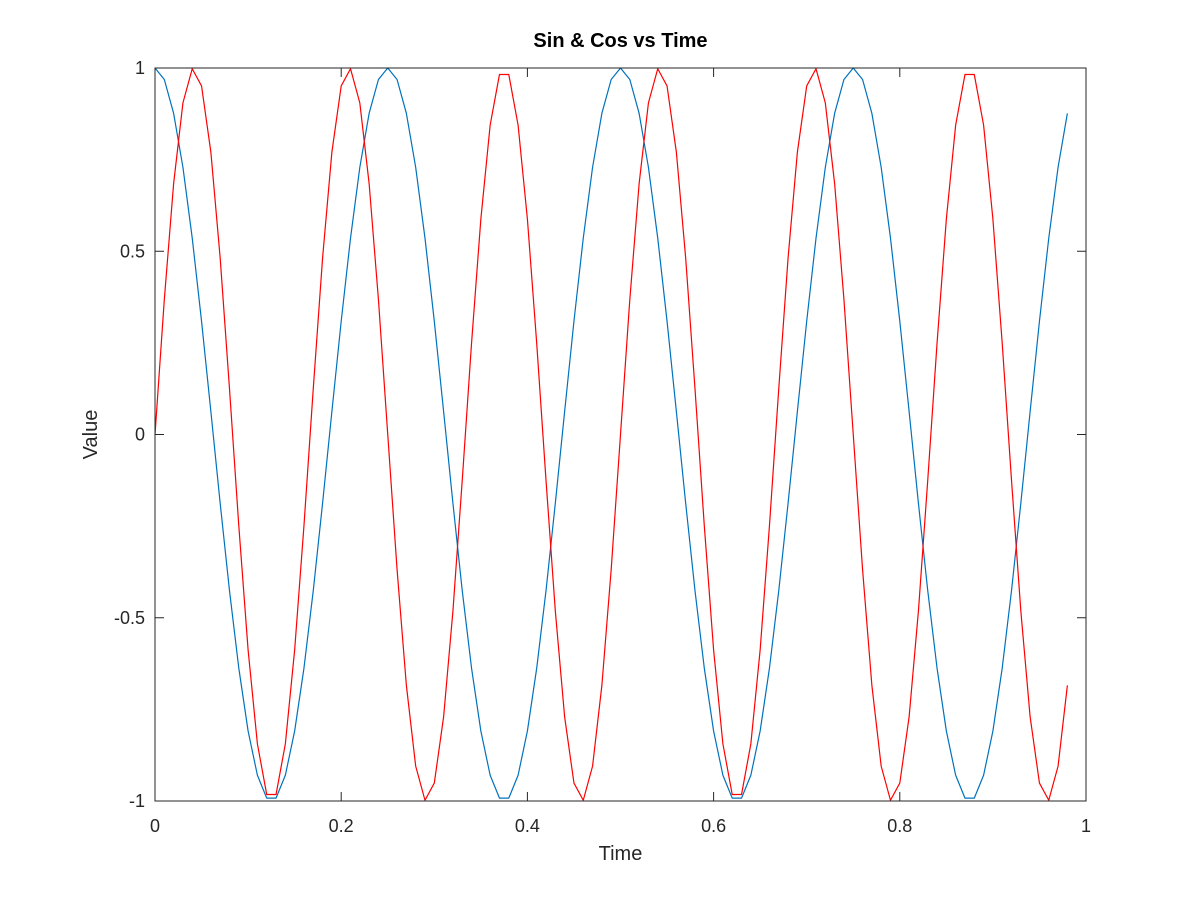  Describe the element at coordinates (137, 801) in the screenshot. I see `y-tick-label: -1` at that location.